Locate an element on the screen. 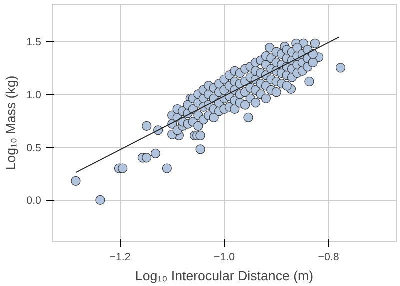 This screenshot has height=286, width=400. x-tick-label: −1.0 is located at coordinates (225, 258).